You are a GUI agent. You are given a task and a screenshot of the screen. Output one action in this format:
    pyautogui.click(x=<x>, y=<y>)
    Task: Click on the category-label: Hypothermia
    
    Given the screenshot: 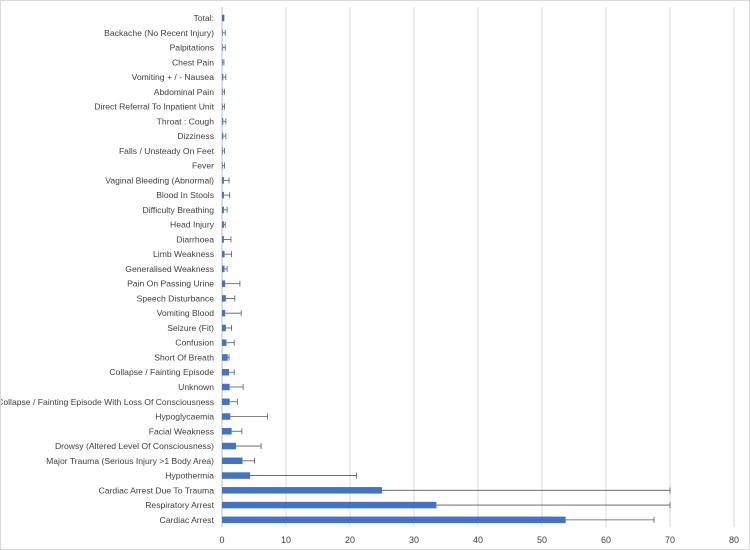 What is the action you would take?
    pyautogui.click(x=189, y=476)
    